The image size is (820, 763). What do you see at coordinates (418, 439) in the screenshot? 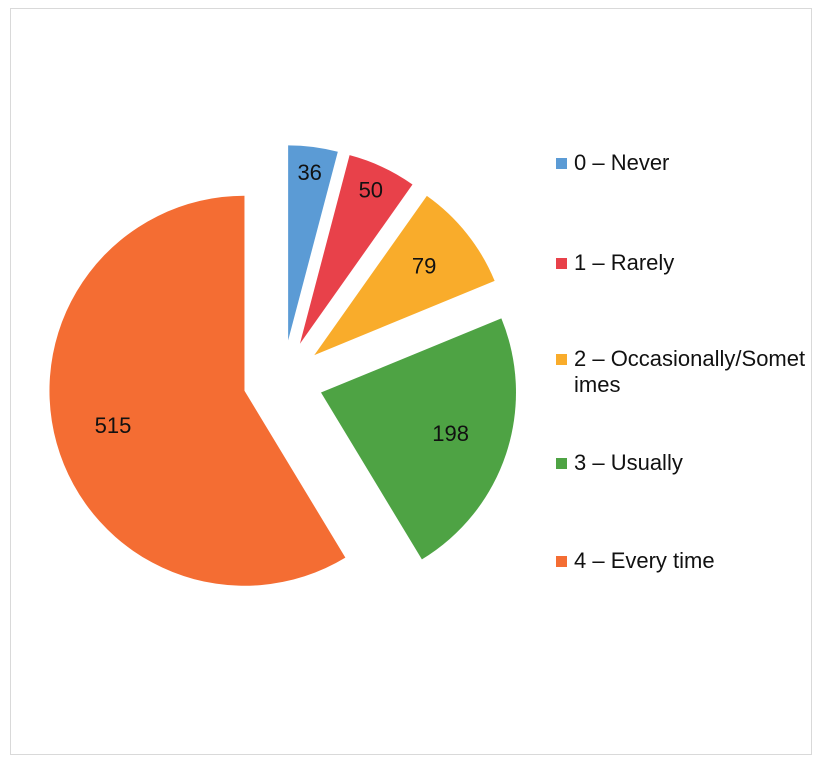
I see `pie-slice-usually` at bounding box center [418, 439].